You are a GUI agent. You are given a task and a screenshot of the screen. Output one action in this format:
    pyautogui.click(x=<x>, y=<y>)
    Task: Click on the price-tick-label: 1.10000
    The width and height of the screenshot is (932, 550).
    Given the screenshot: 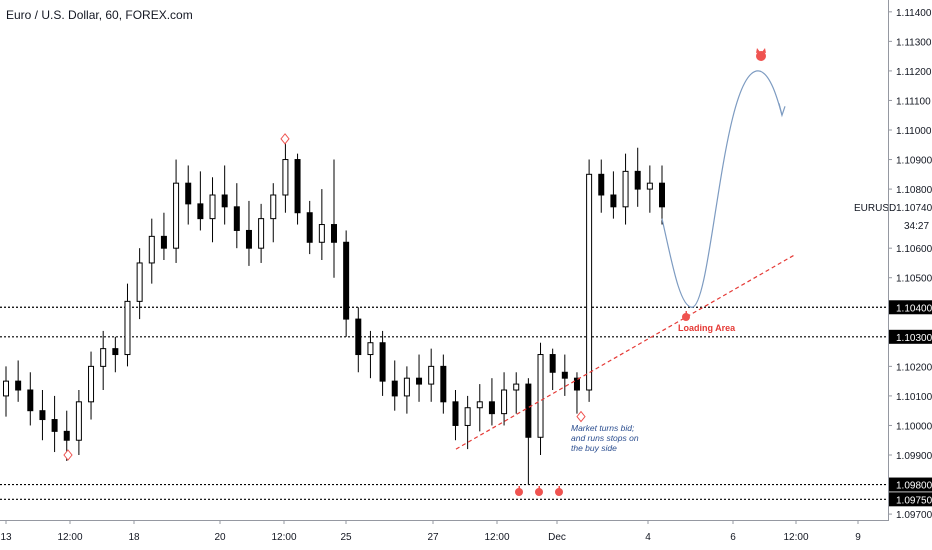 What is the action you would take?
    pyautogui.click(x=914, y=426)
    